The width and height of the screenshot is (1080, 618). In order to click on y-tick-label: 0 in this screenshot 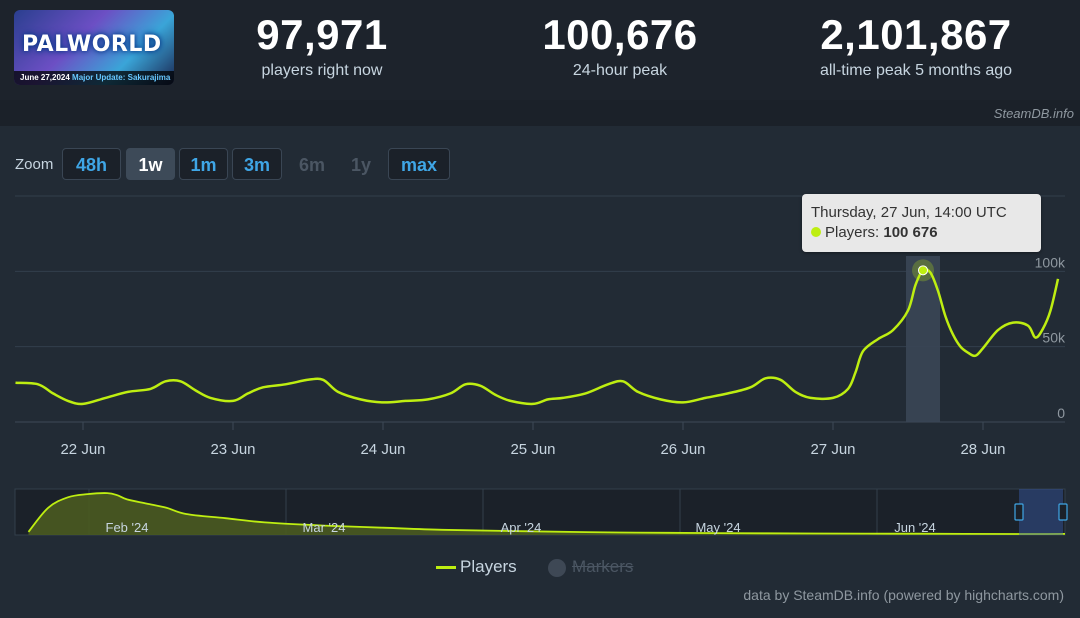, I will do `click(1061, 413)`.